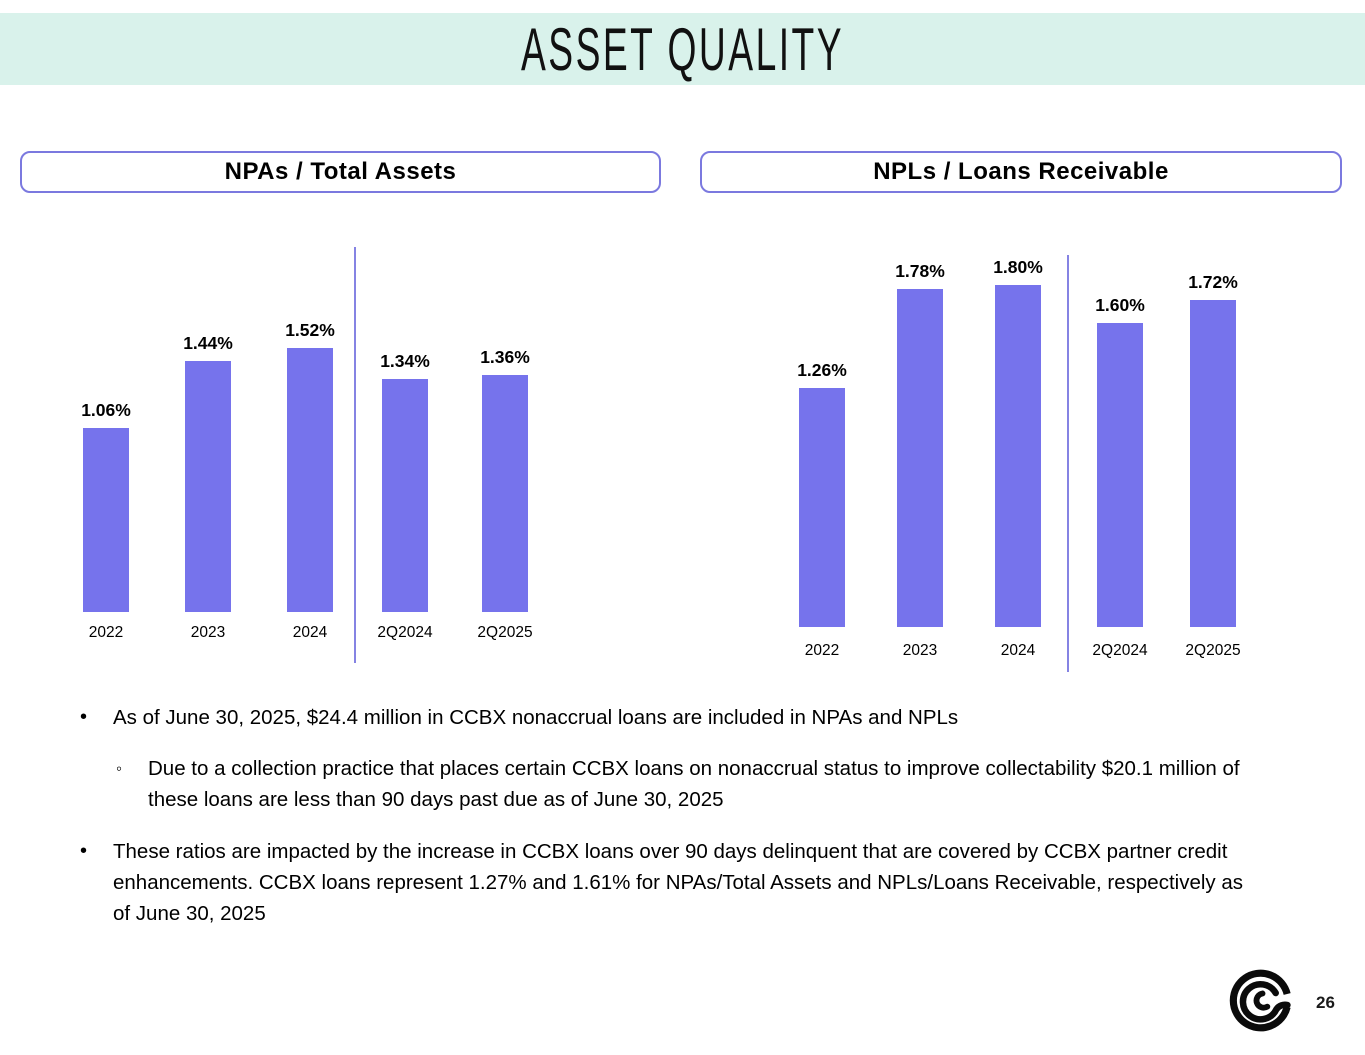  What do you see at coordinates (822, 369) in the screenshot?
I see `bar-value-label: 1.26%` at bounding box center [822, 369].